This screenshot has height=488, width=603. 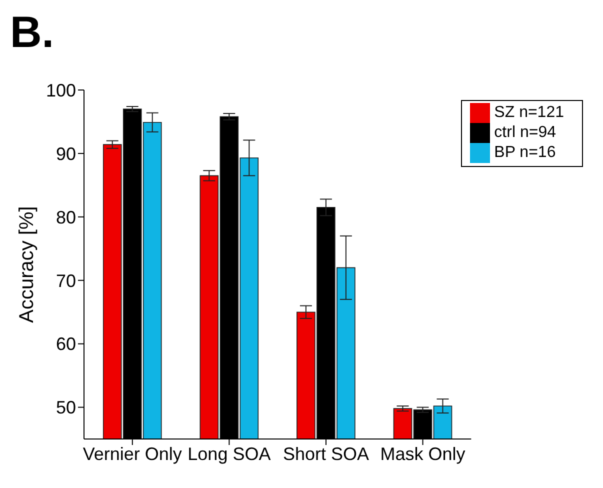 I want to click on legend-label: ctrl n=94, so click(x=525, y=133).